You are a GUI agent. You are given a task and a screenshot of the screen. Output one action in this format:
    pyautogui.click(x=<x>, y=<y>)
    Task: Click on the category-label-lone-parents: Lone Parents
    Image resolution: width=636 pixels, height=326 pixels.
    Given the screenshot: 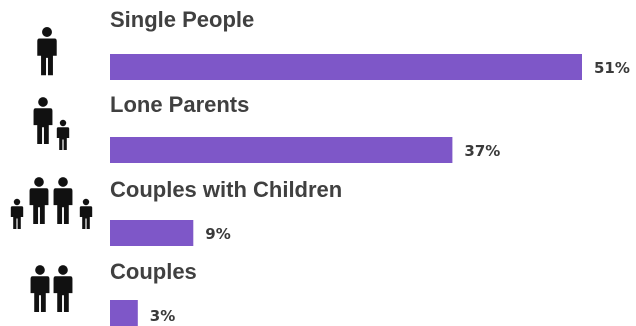 What is the action you would take?
    pyautogui.click(x=179, y=104)
    